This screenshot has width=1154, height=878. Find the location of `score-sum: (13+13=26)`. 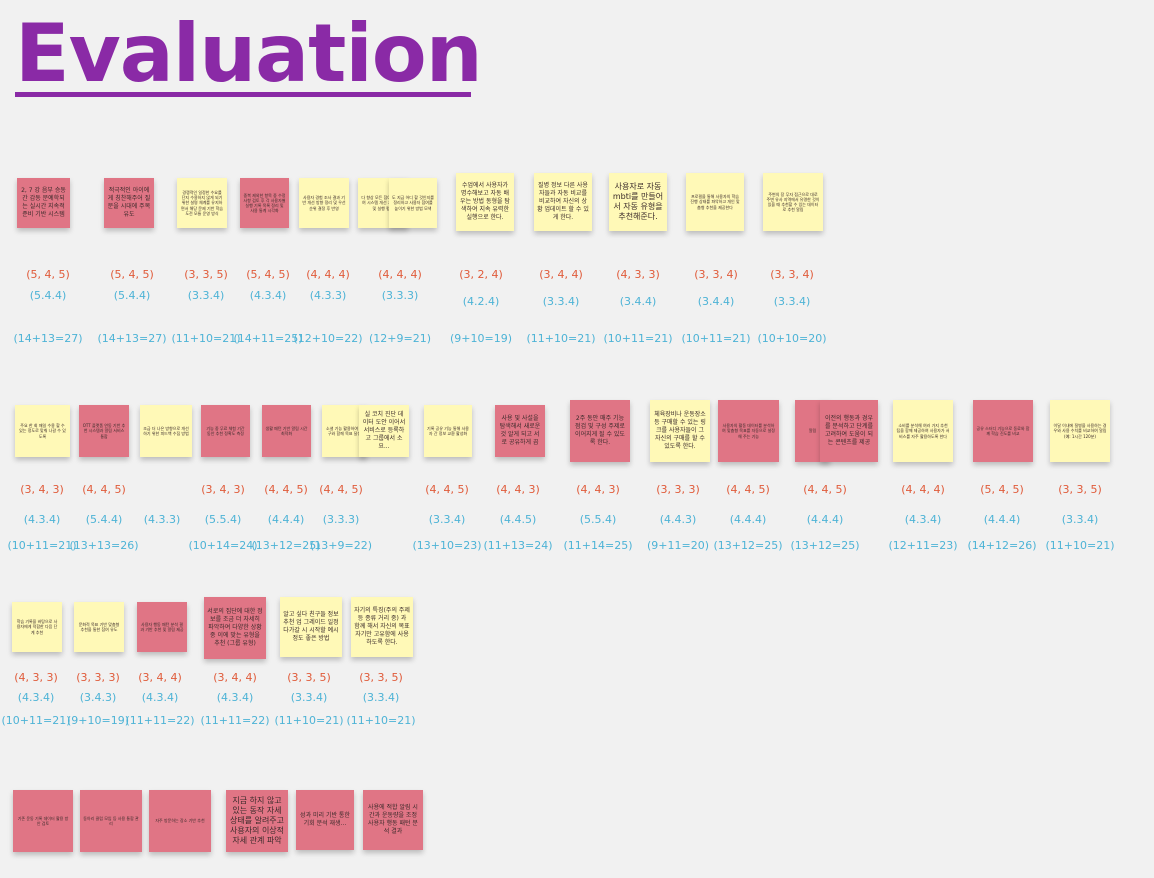

score-sum: (13+13=26) is located at coordinates (104, 545).